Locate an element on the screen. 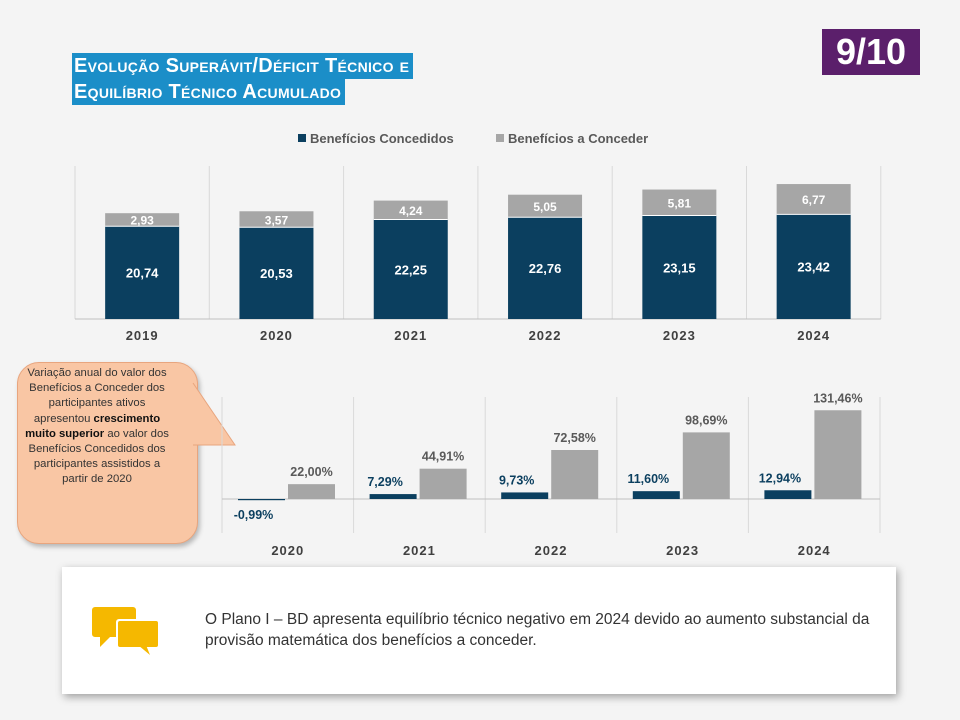 The height and width of the screenshot is (720, 960). data-label-a-conceder: 5,05 is located at coordinates (545, 207).